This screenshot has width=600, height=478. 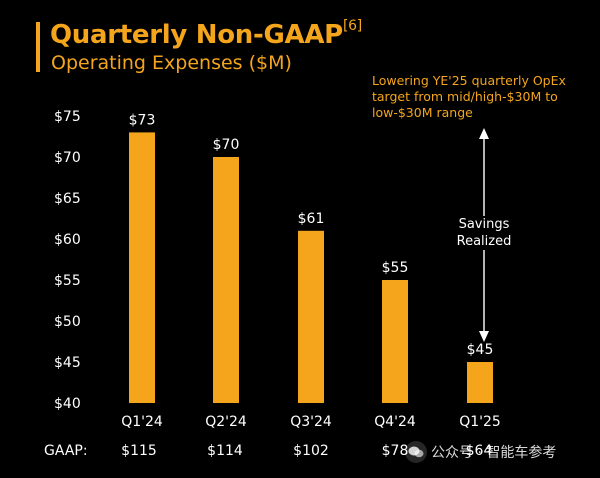 What do you see at coordinates (494, 453) in the screenshot?
I see `watermark-text: 公众号 · 智能车参考` at bounding box center [494, 453].